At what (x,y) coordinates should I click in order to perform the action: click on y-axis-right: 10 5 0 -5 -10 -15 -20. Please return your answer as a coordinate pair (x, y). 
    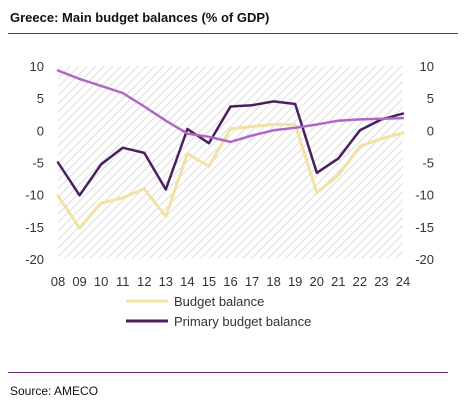
    Looking at the image, I should click on (424, 163).